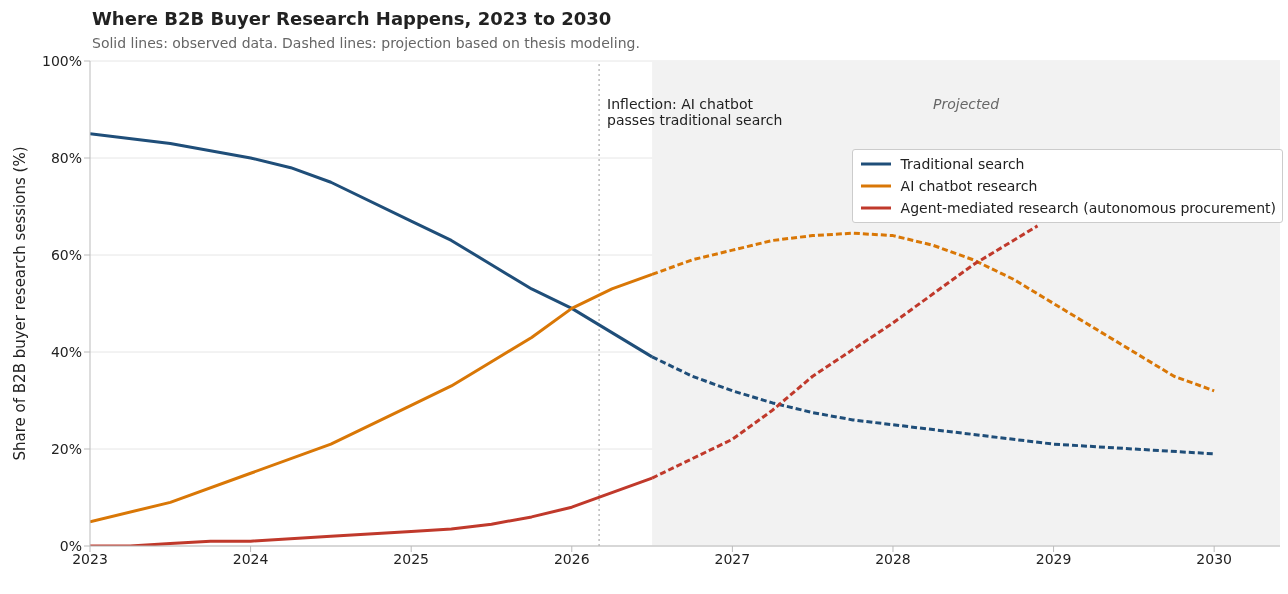  What do you see at coordinates (366, 43) in the screenshot?
I see `chart-subtitle: Solid lines: observed data. Dashed lines: projection based on thesis modeling.` at bounding box center [366, 43].